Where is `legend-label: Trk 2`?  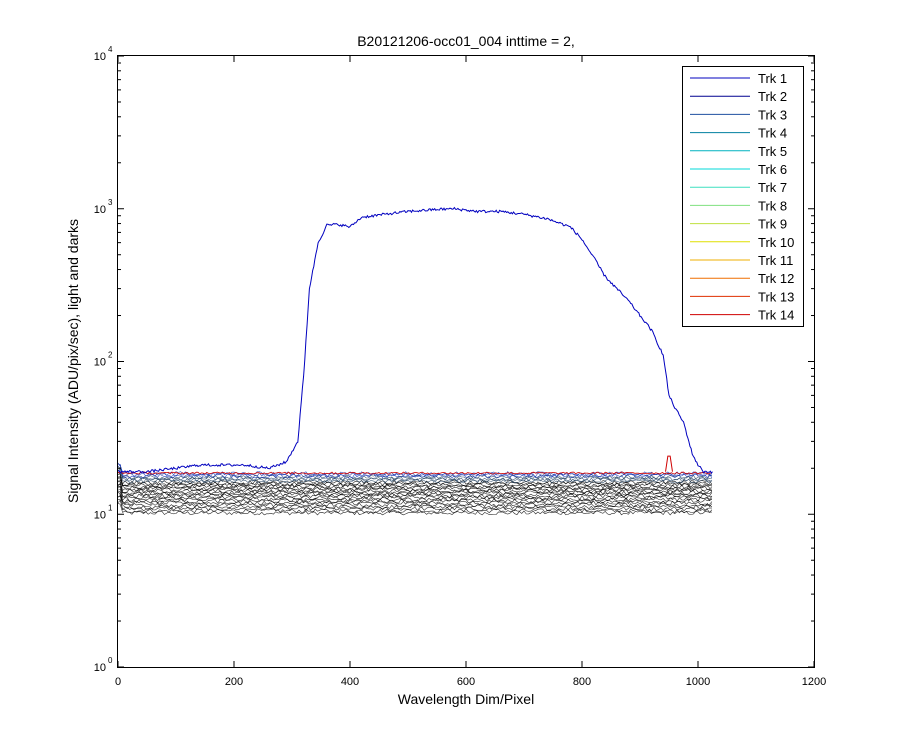 legend-label: Trk 2 is located at coordinates (772, 96).